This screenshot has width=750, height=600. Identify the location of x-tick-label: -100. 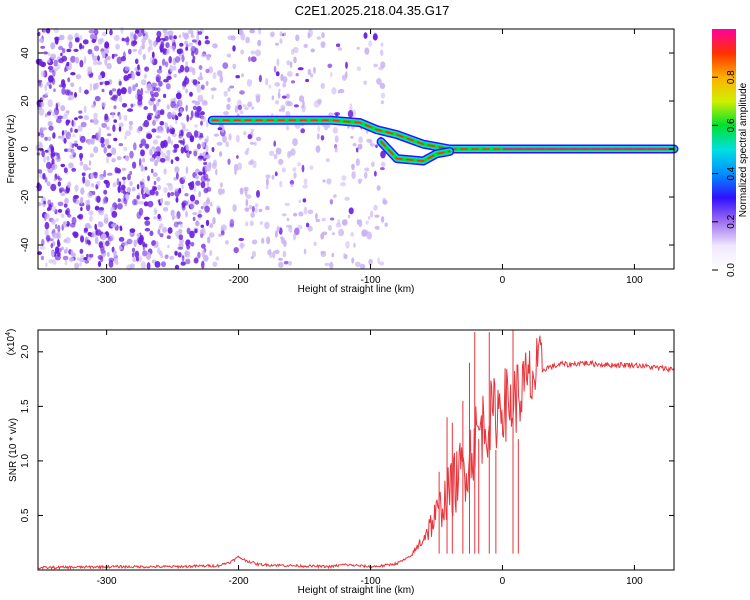
(371, 581).